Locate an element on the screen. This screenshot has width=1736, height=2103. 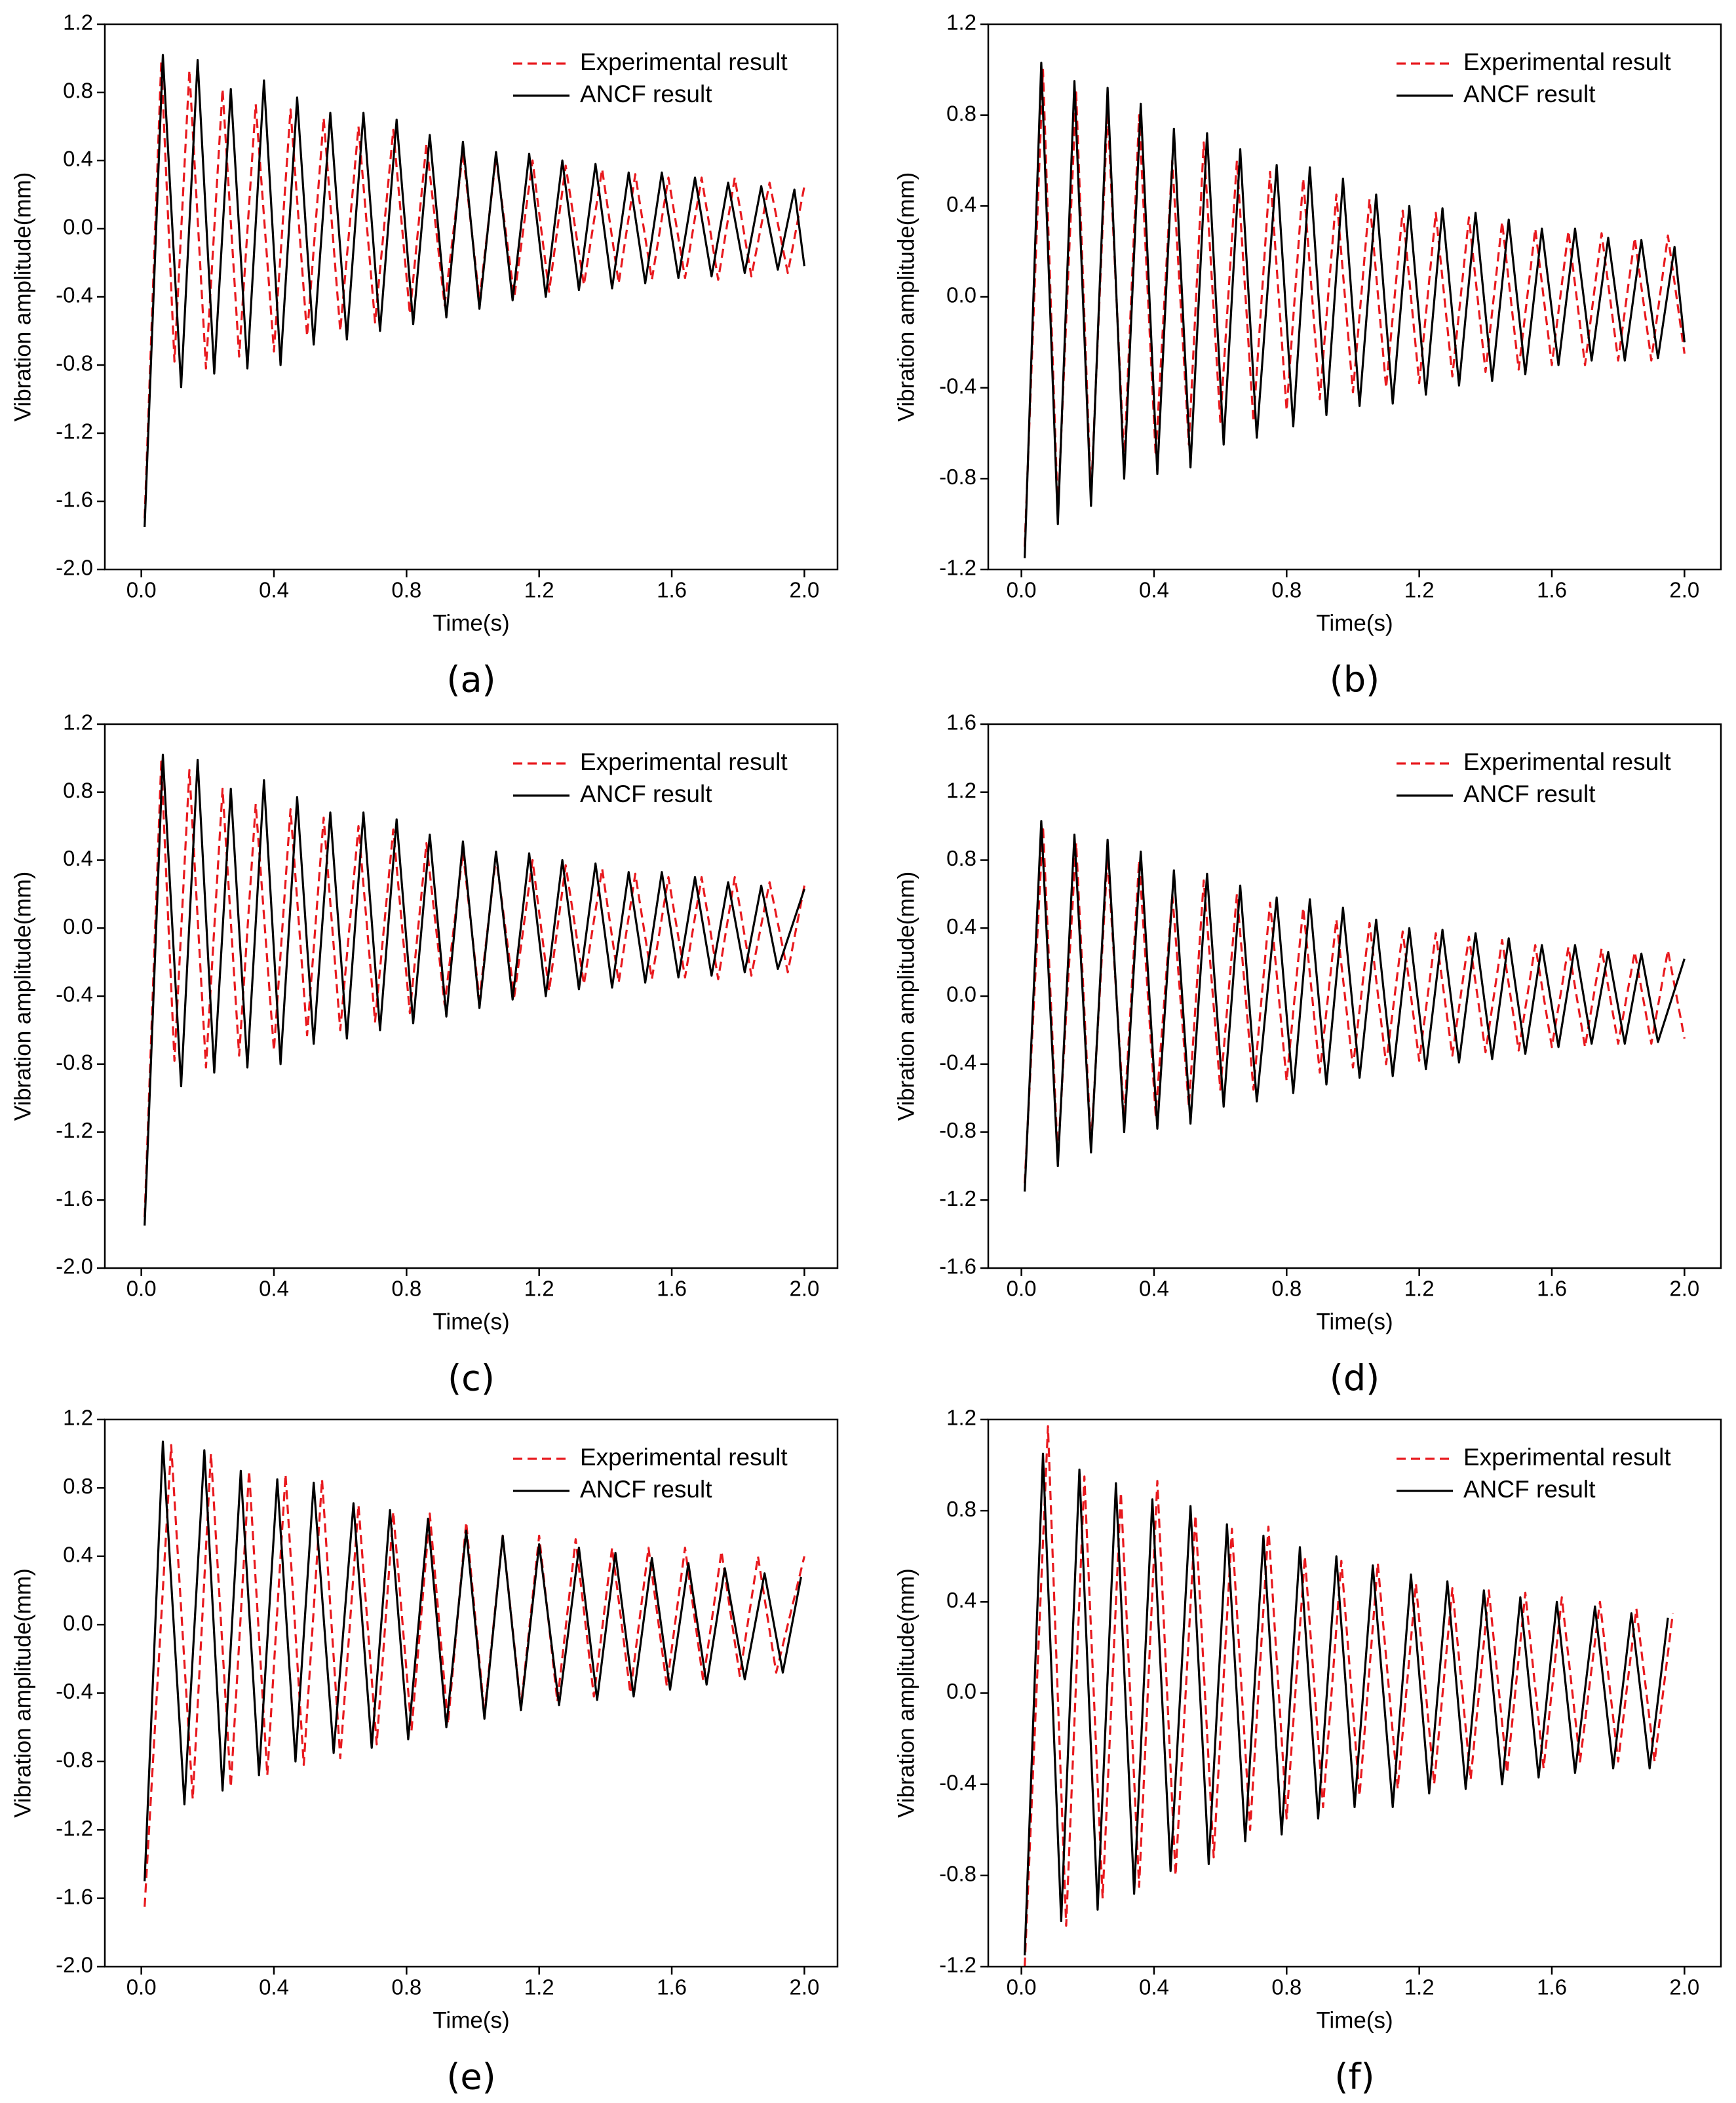
caption: (d) is located at coordinates (1354, 1378).